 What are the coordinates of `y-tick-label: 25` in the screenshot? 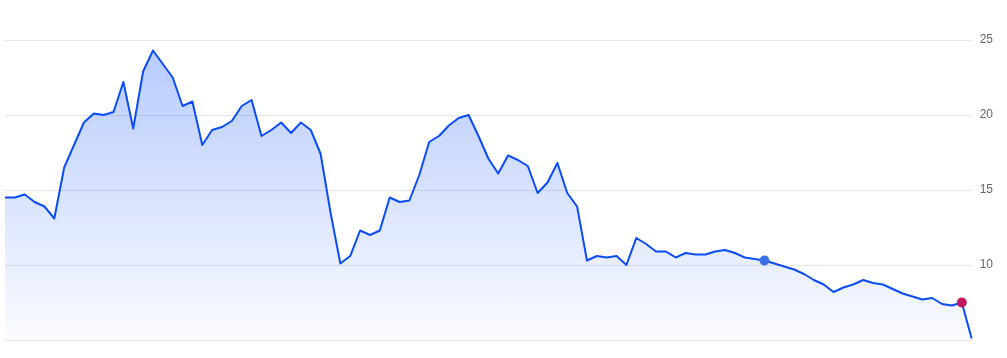 It's located at (986, 39).